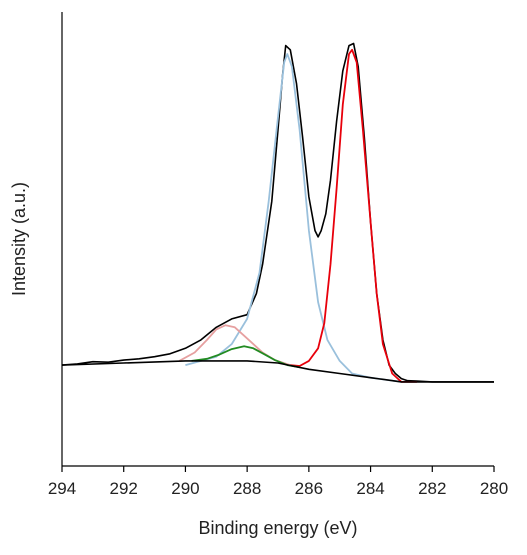  Describe the element at coordinates (278, 482) in the screenshot. I see `x-tick-layer: 294 292 290 288 286 284 282 280` at that location.